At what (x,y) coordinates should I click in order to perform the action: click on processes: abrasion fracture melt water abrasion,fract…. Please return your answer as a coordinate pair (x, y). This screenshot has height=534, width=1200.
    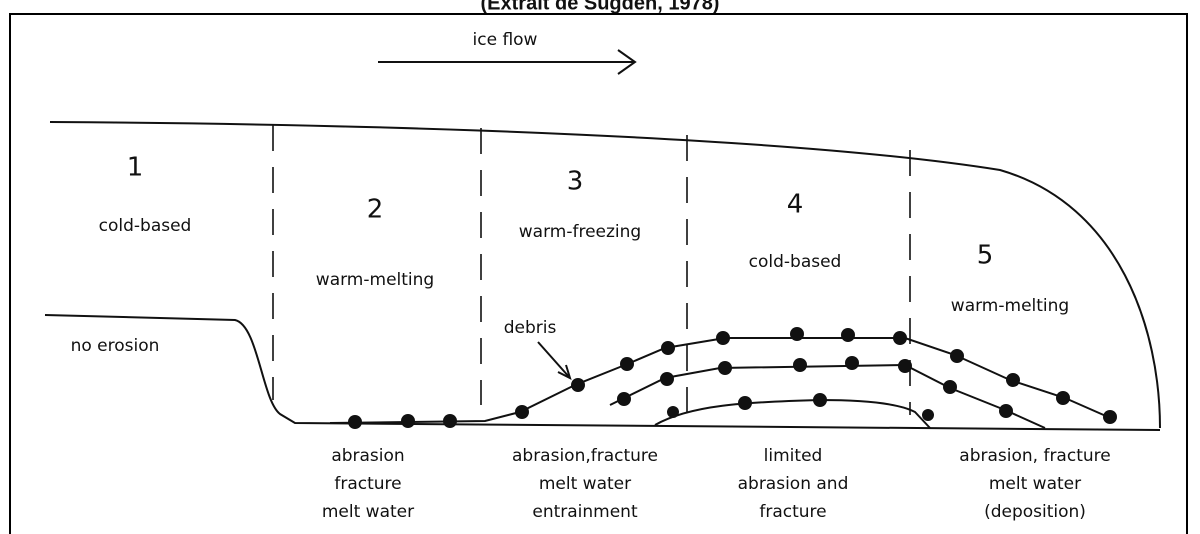
    Looking at the image, I should click on (716, 484).